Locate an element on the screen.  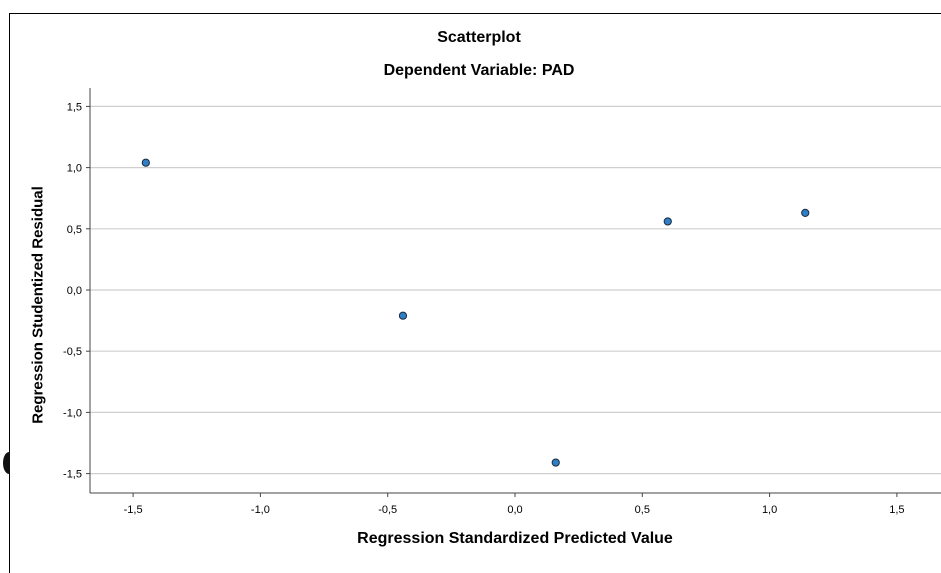
y-tick-label: 1,0 is located at coordinates (74, 169).